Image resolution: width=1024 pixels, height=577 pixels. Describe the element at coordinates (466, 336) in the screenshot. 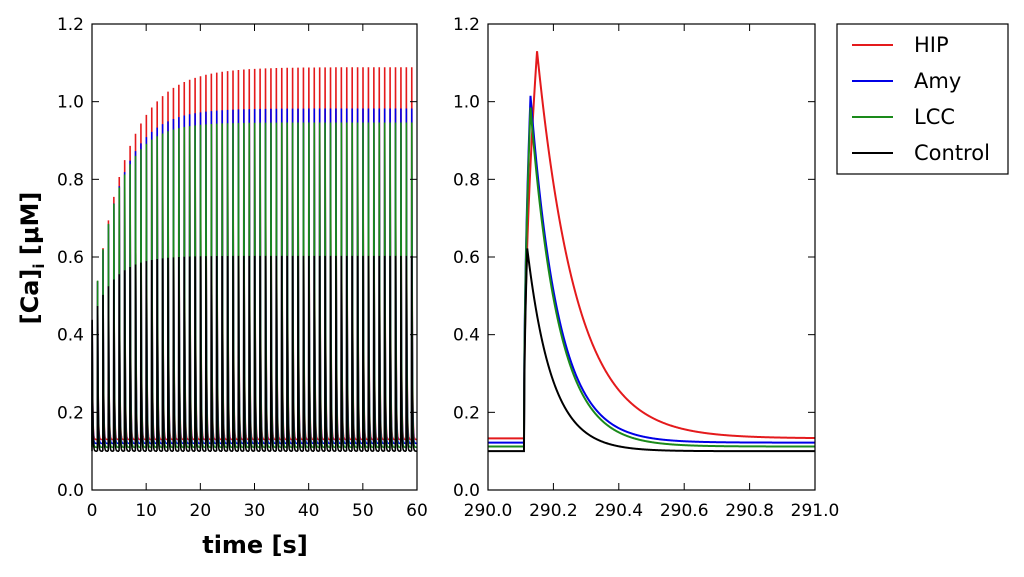

I see `right-ytick-label: 0.4` at that location.